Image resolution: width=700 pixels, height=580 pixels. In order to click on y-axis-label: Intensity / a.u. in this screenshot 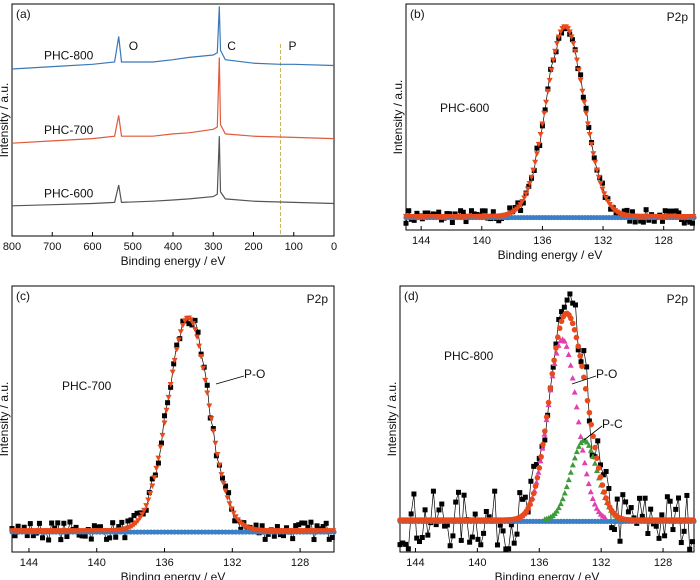, I will do `click(398, 117)`.